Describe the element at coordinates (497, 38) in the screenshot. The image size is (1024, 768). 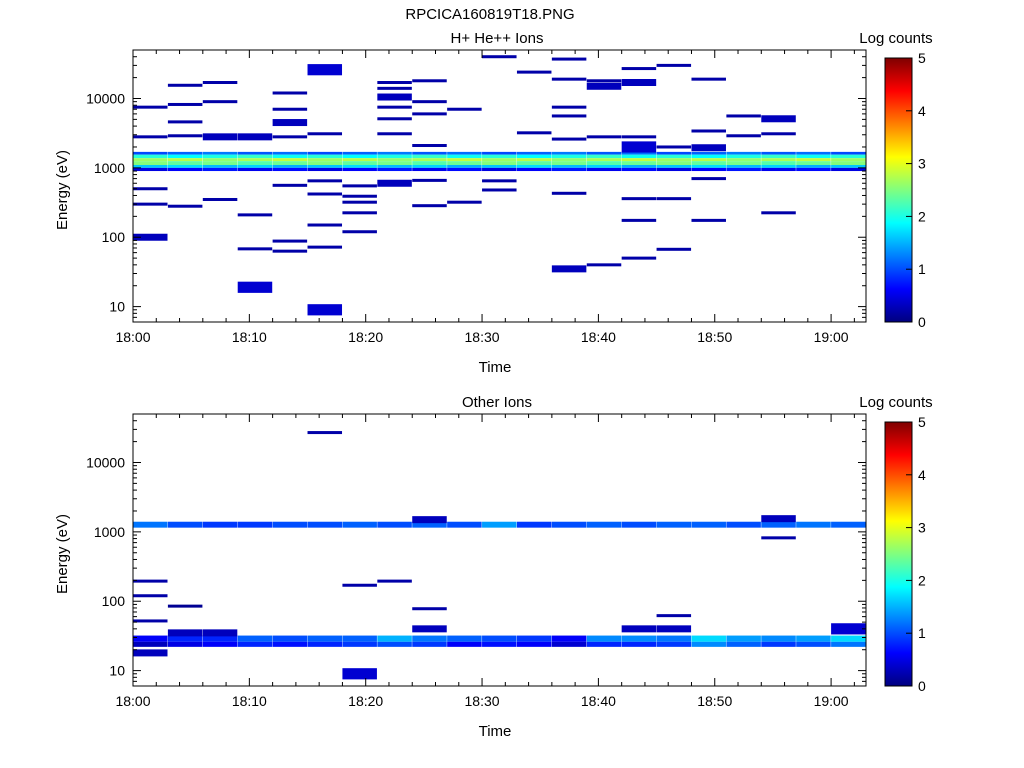
I see `panel-title-h-he-ions: H+ He++ Ions` at that location.